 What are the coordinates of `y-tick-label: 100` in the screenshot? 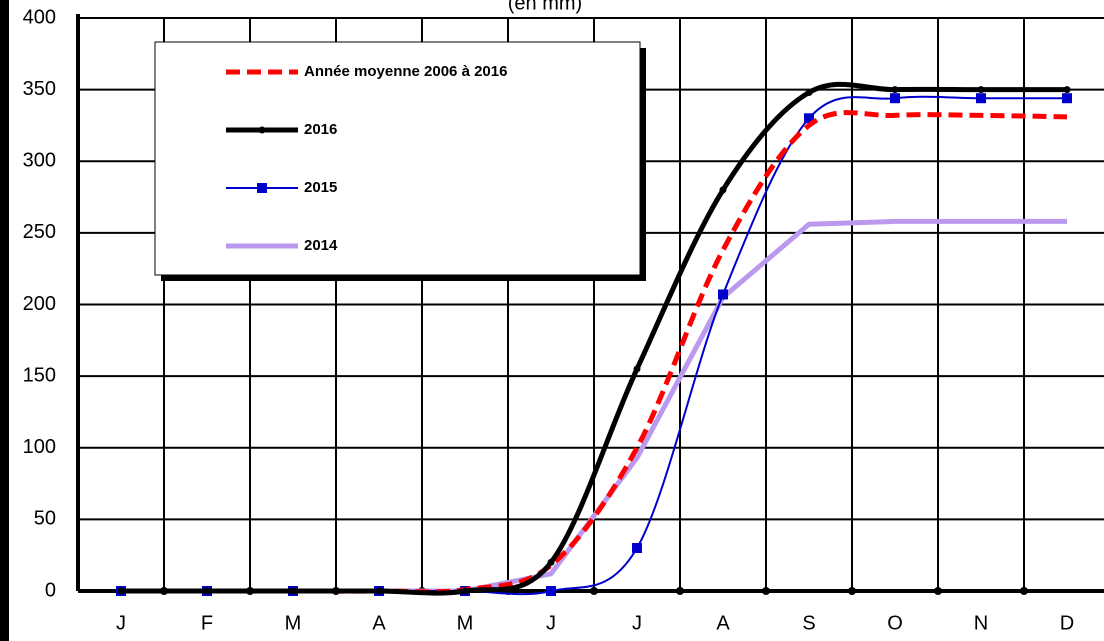 It's located at (39, 447).